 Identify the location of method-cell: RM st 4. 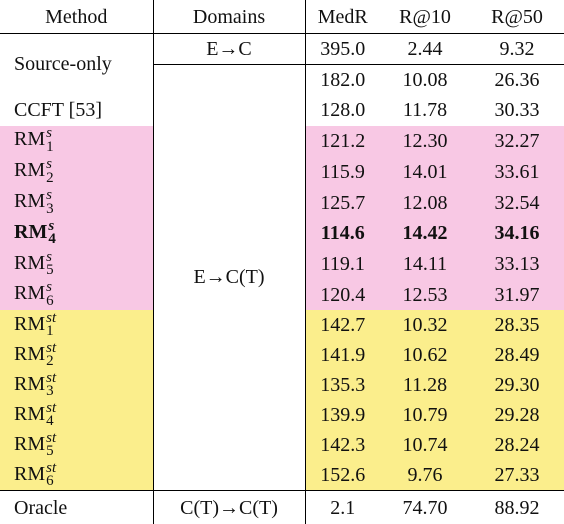
(77, 415).